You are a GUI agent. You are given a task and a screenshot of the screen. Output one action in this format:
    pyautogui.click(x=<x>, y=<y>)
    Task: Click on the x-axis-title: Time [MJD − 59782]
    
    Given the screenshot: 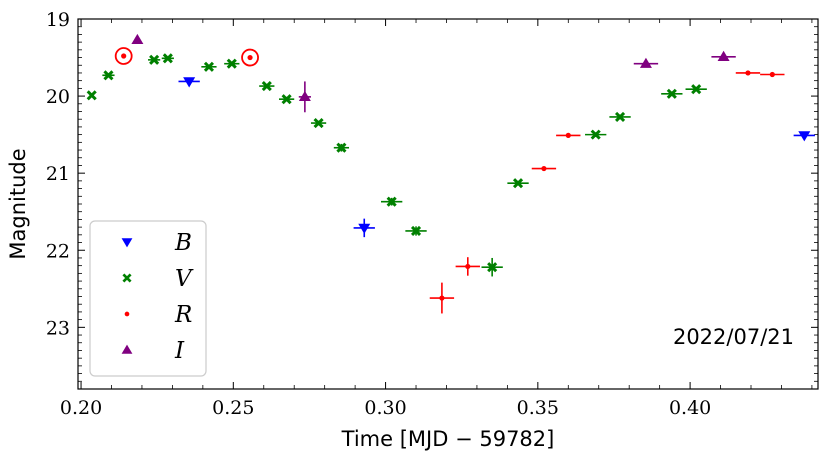 What is the action you would take?
    pyautogui.click(x=448, y=439)
    